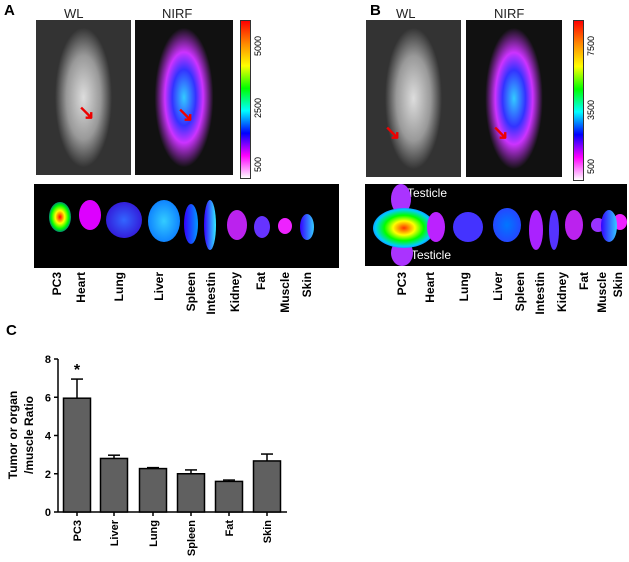 Image resolution: width=629 pixels, height=562 pixels. Describe the element at coordinates (48, 475) in the screenshot. I see `y-tick-label: 2` at that location.